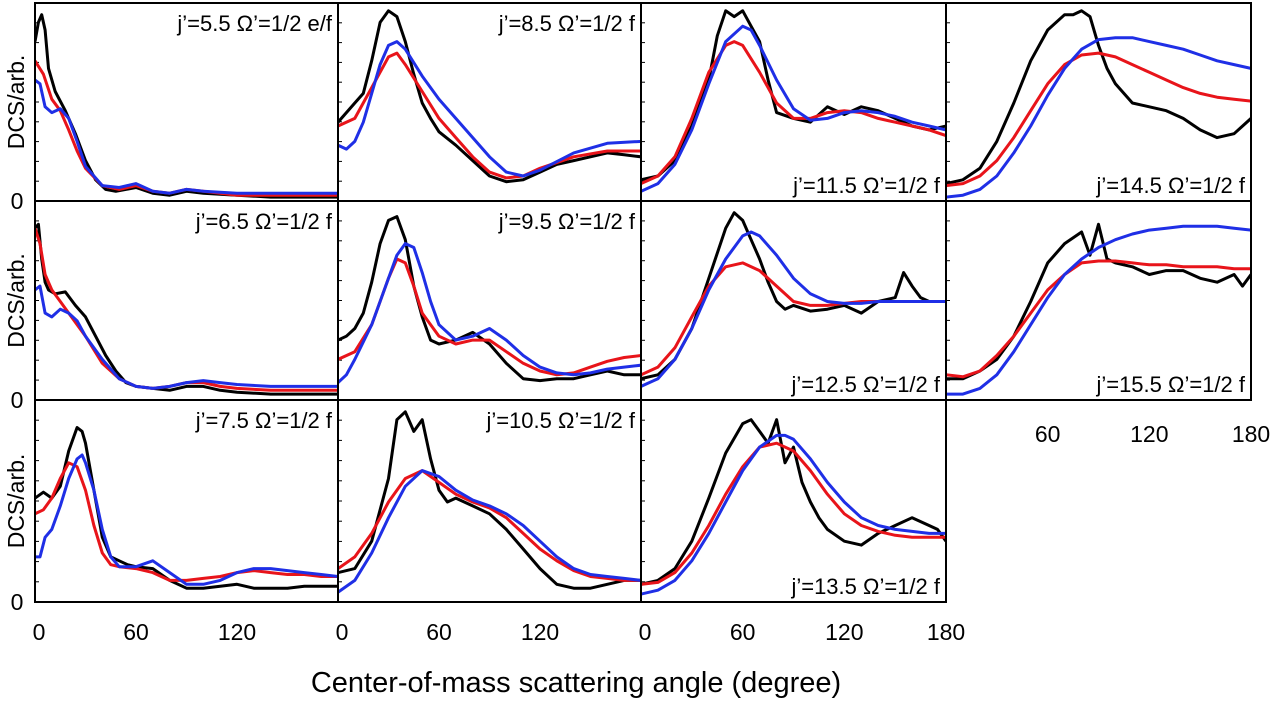 This screenshot has width=1280, height=704. Describe the element at coordinates (866, 185) in the screenshot. I see `panel-label: j’=11.5 Ω’=1/2 f` at that location.